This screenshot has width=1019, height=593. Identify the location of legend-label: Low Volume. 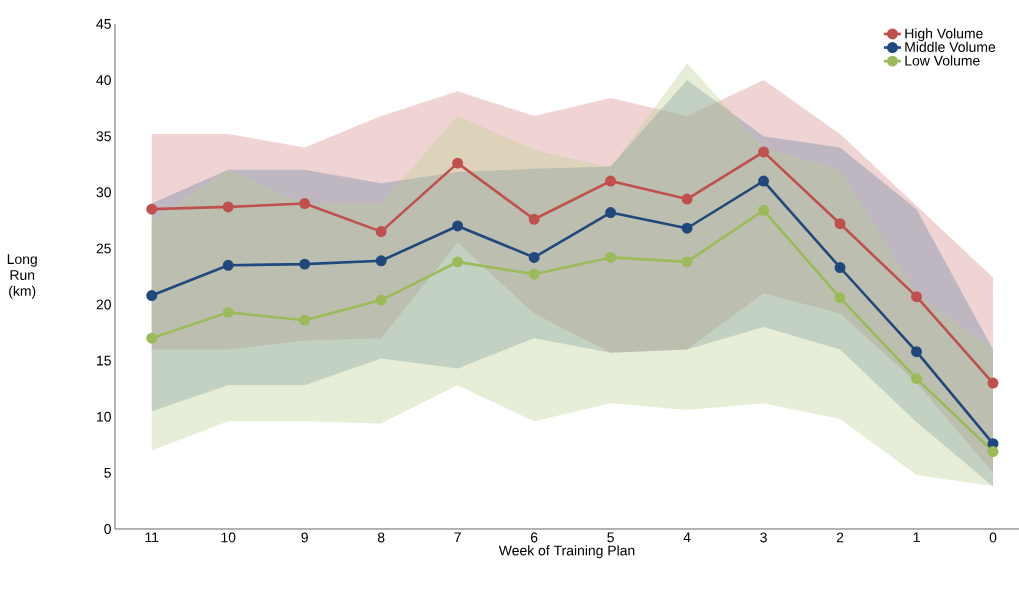
(942, 60).